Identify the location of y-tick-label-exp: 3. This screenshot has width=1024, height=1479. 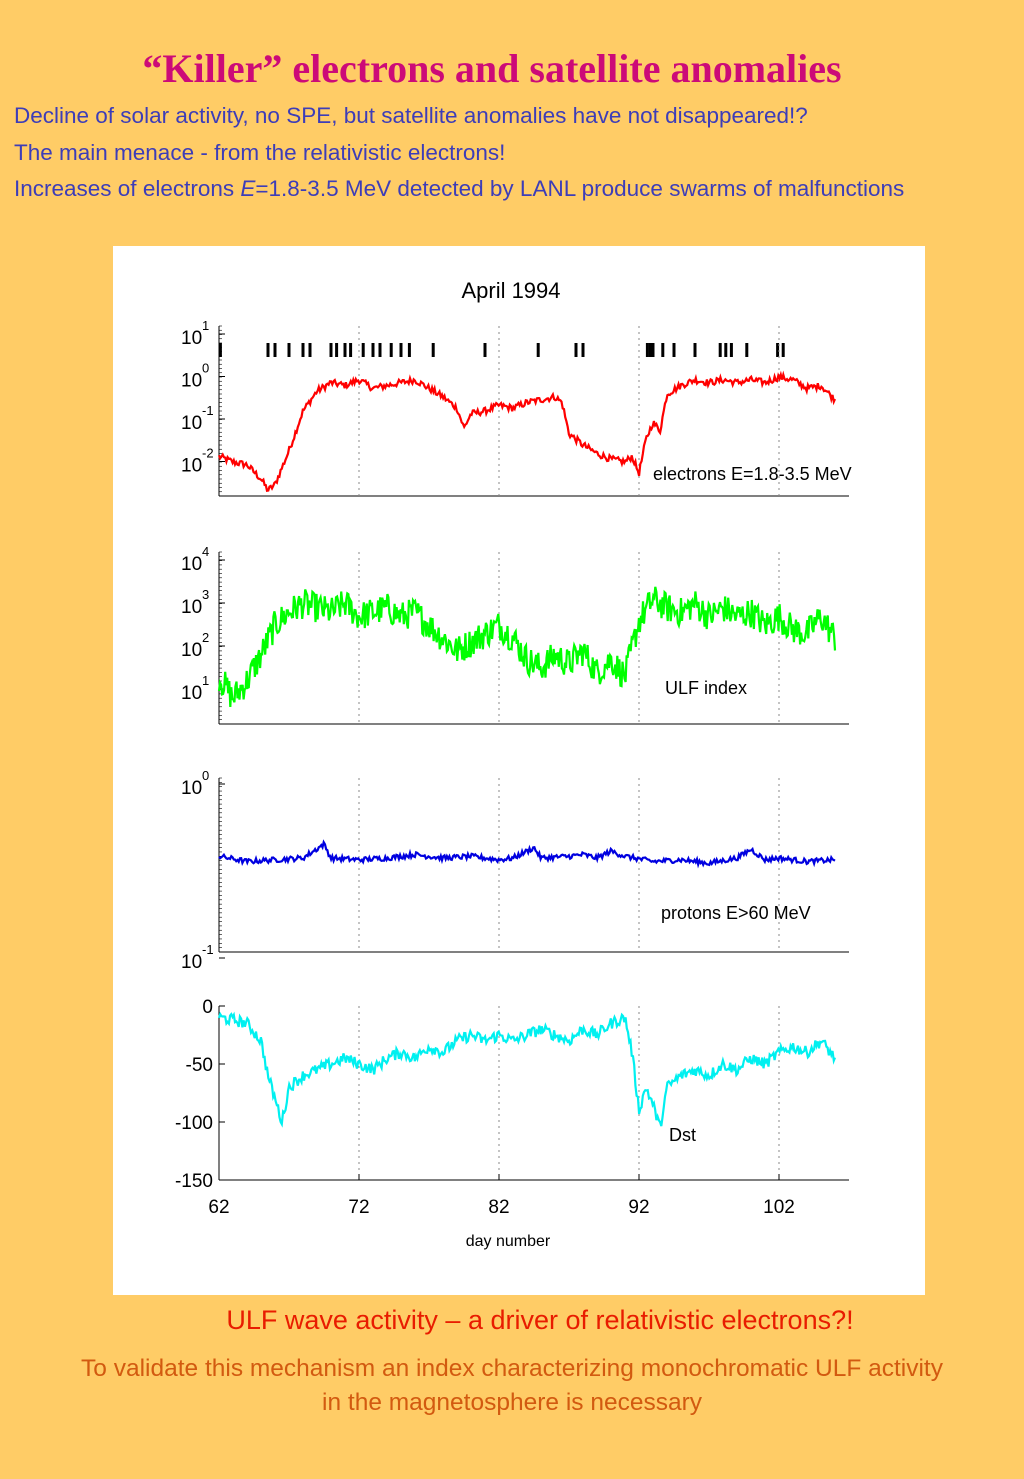
(205, 594).